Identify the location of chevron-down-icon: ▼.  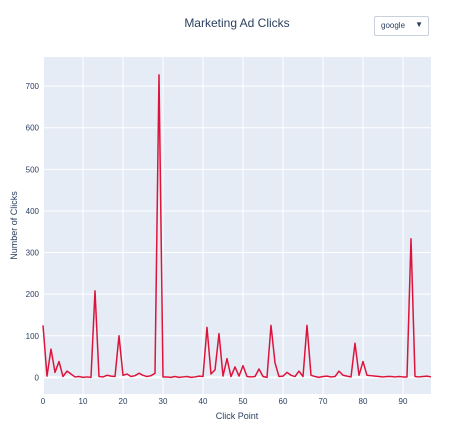
(419, 24).